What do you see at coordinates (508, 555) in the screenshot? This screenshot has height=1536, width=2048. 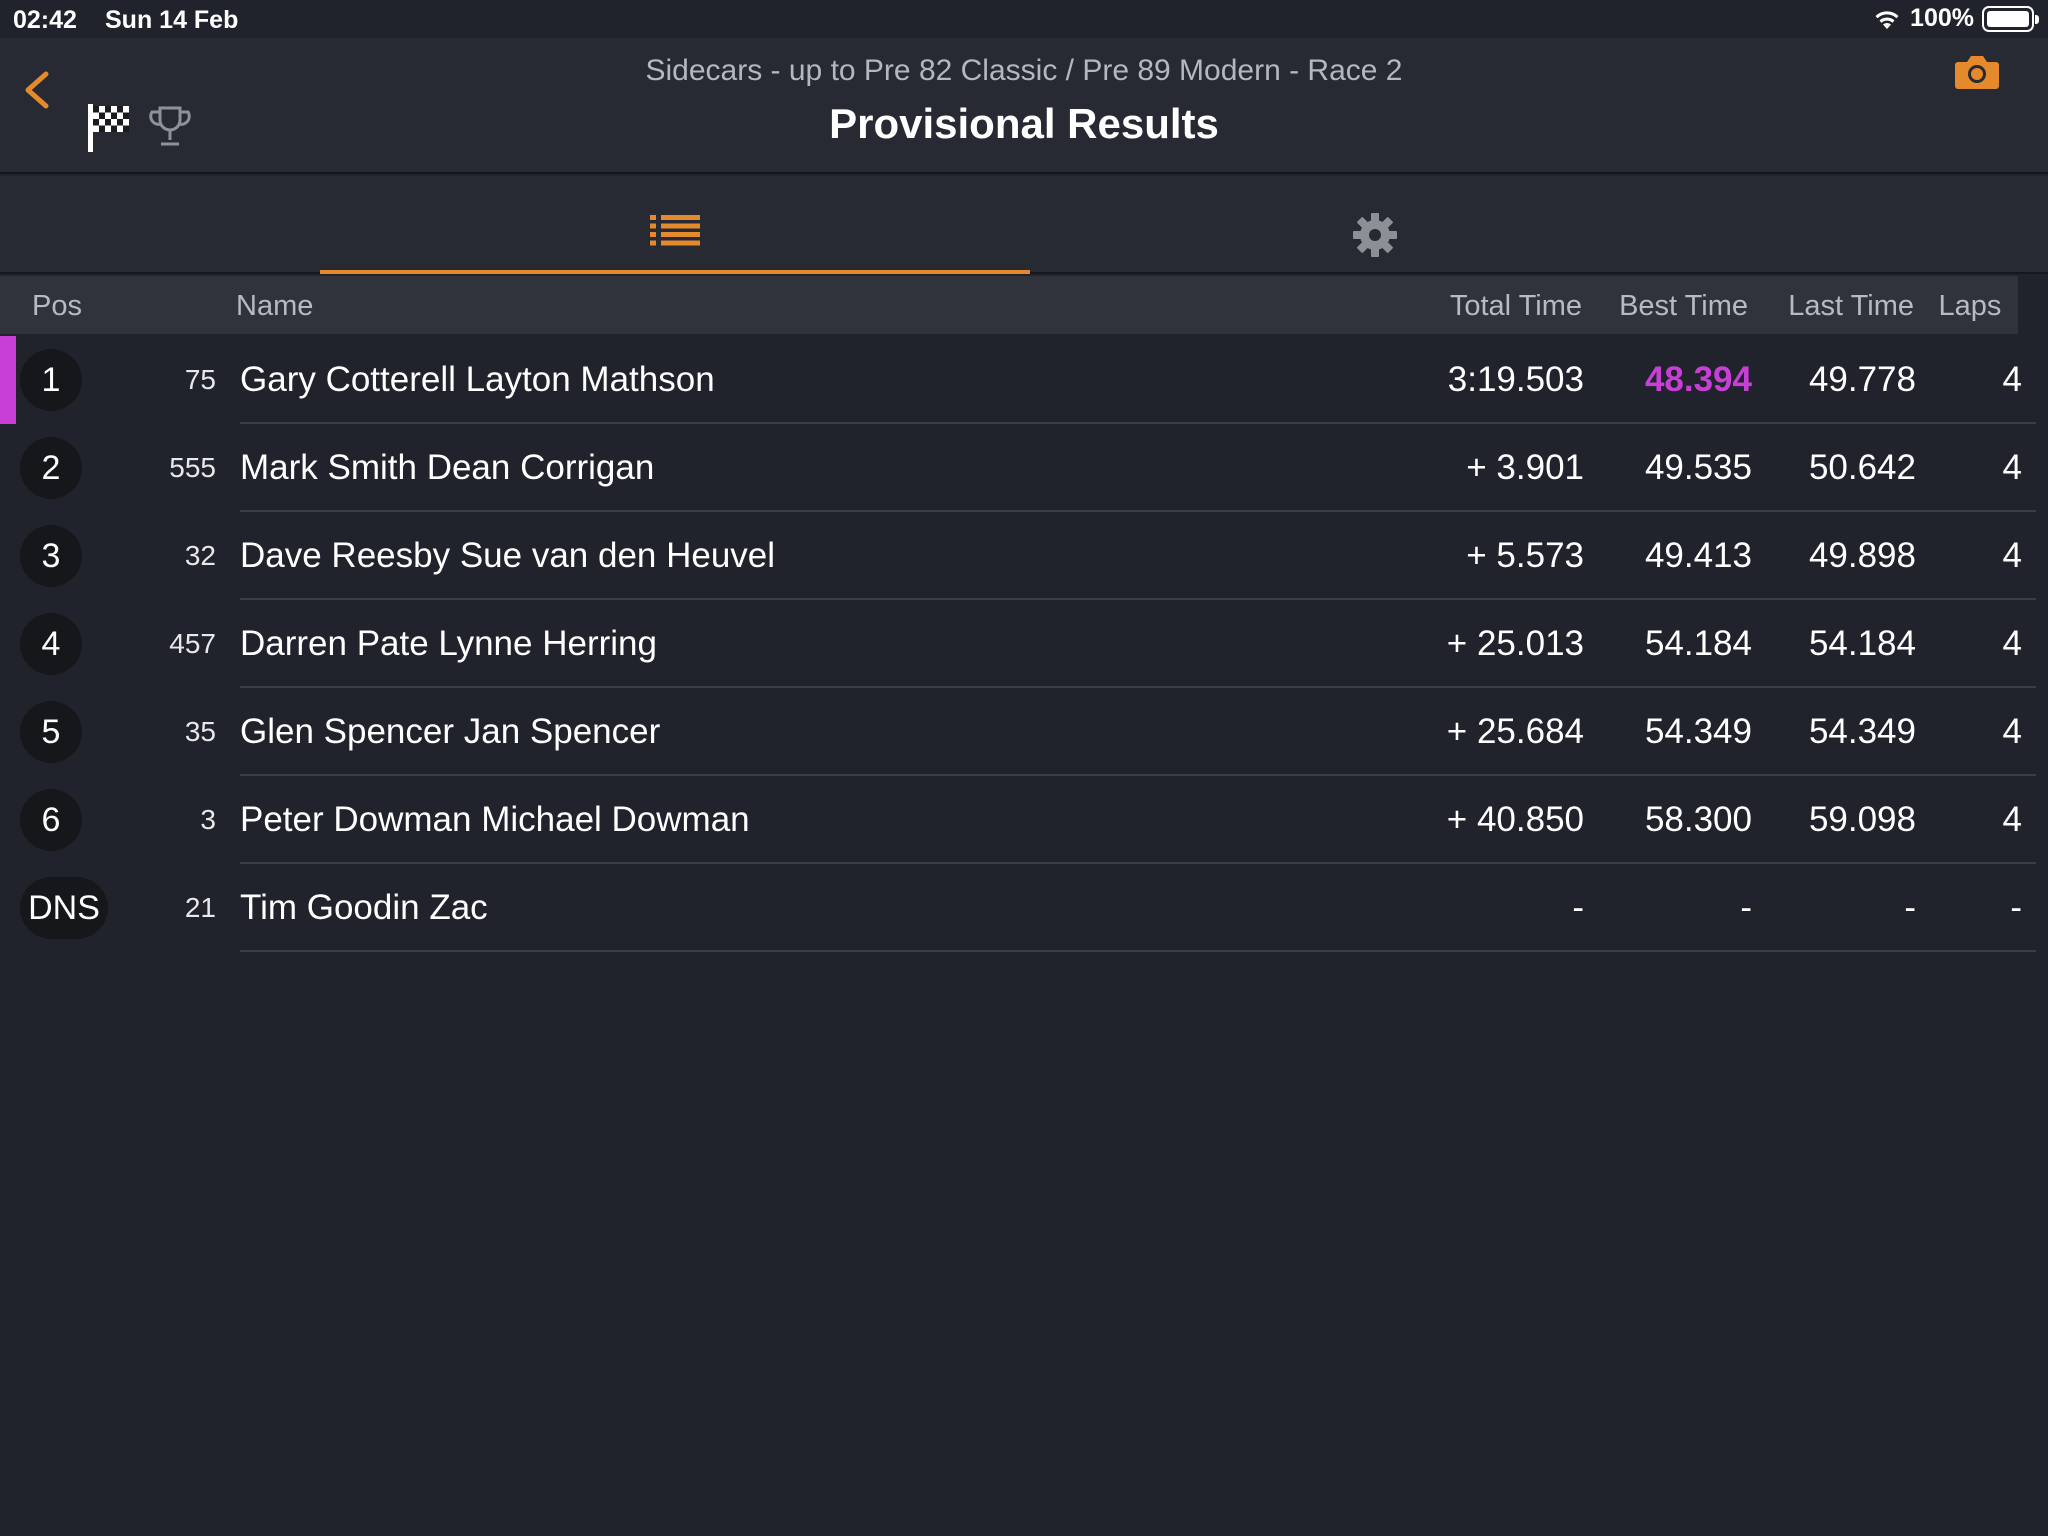 I see `competitor-name: Dave Reesby Sue van den Heuvel` at bounding box center [508, 555].